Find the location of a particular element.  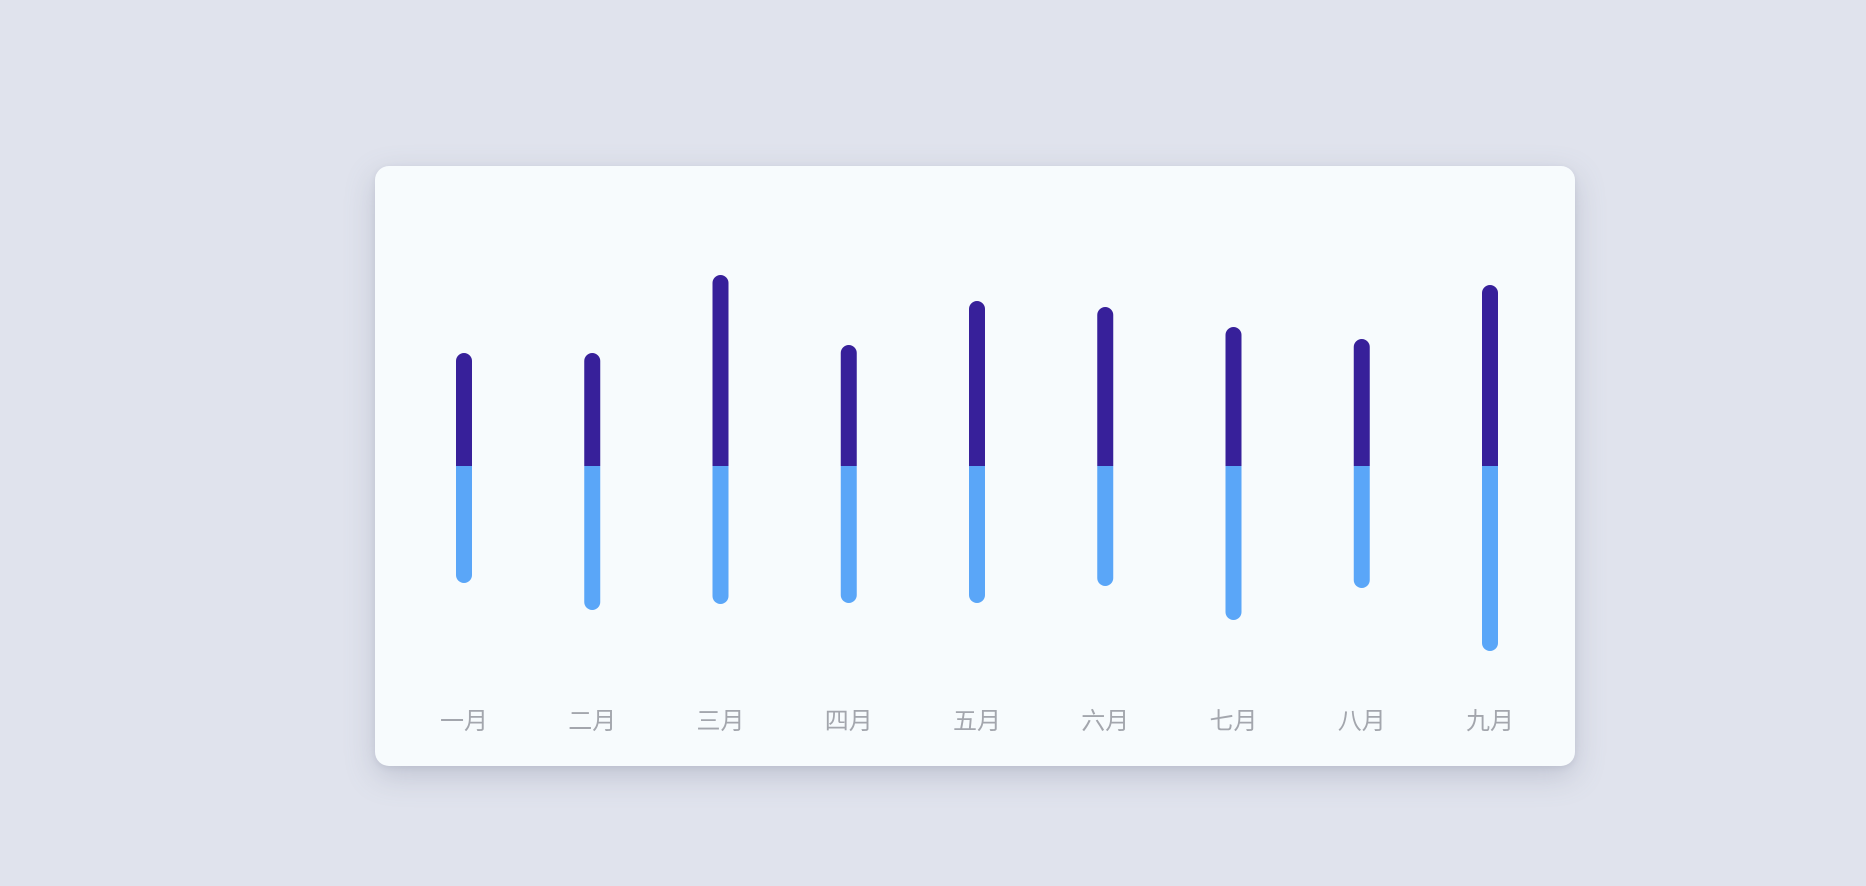

x-tick-label: 六月 is located at coordinates (1105, 721).